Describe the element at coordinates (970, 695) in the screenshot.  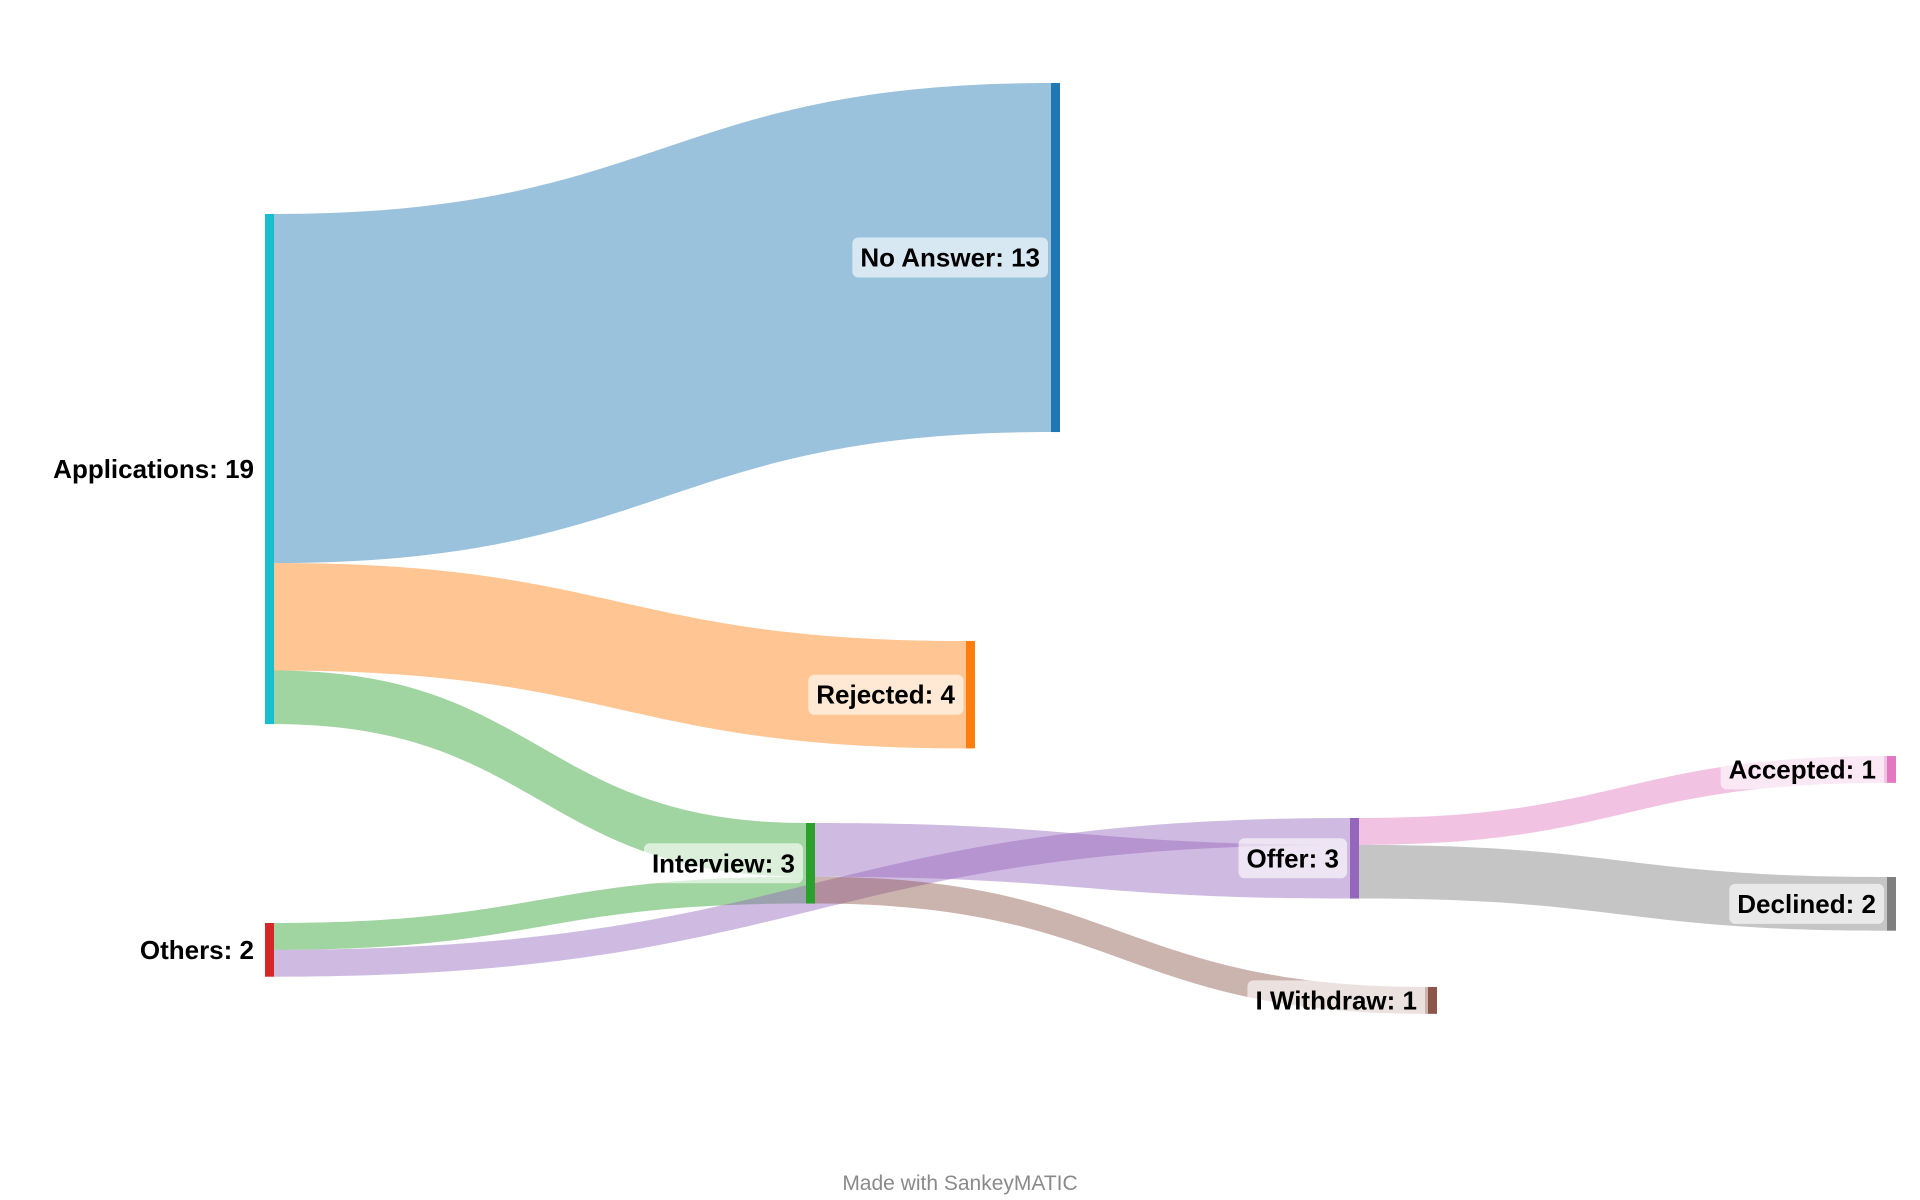
I see `node-rejected` at that location.